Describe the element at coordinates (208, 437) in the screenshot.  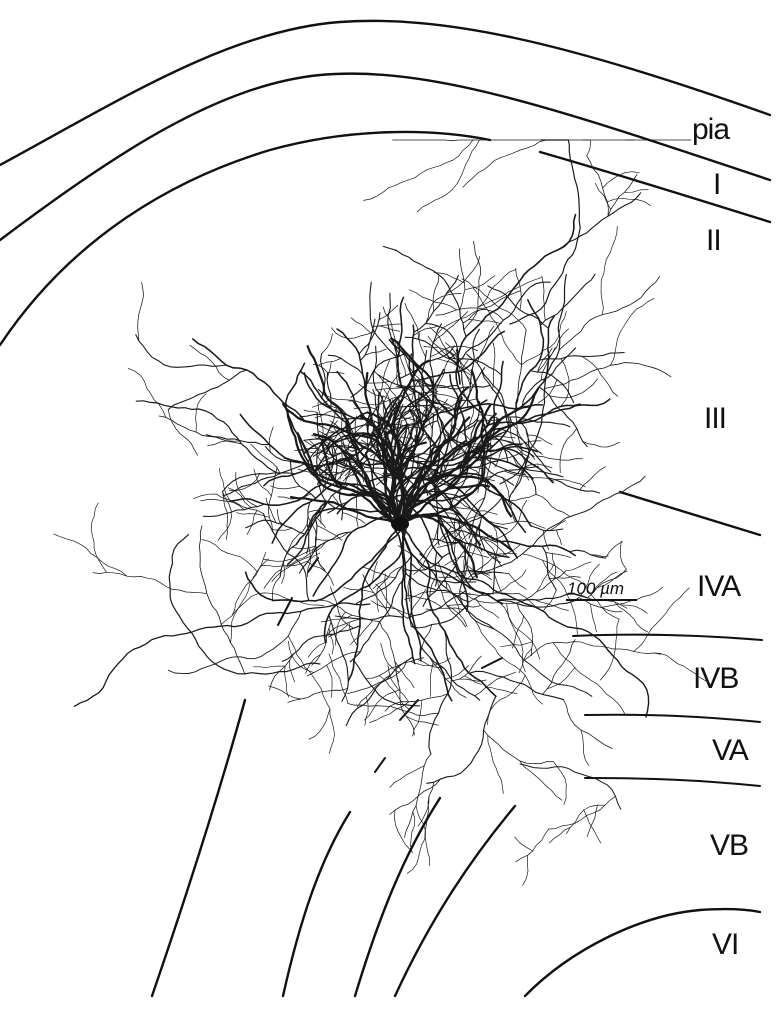
I see `lateral-dendrite` at that location.